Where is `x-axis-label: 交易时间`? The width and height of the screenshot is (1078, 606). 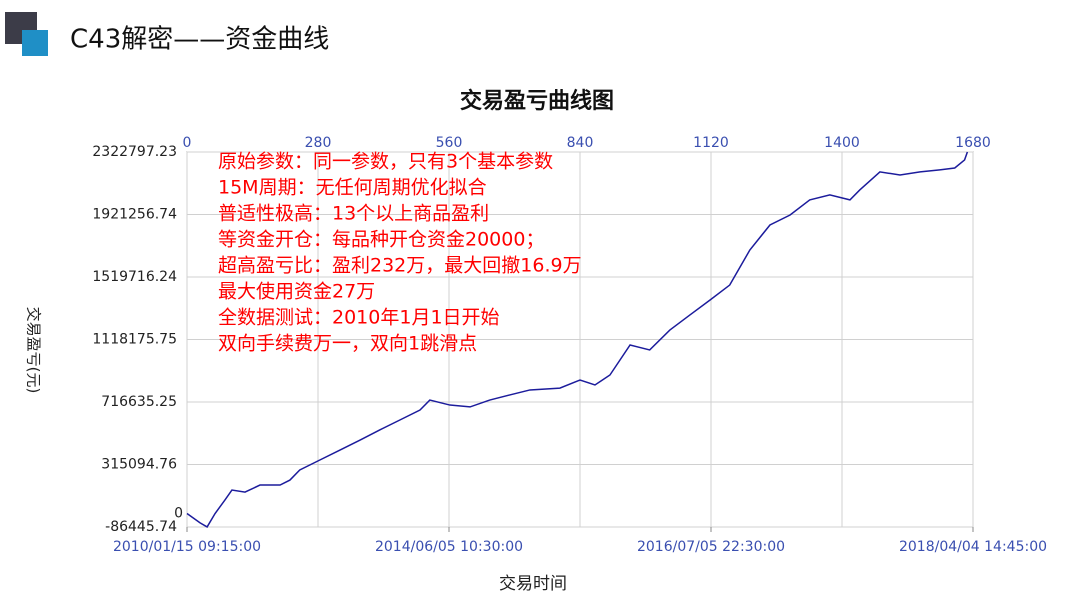 x-axis-label: 交易时间 is located at coordinates (533, 584).